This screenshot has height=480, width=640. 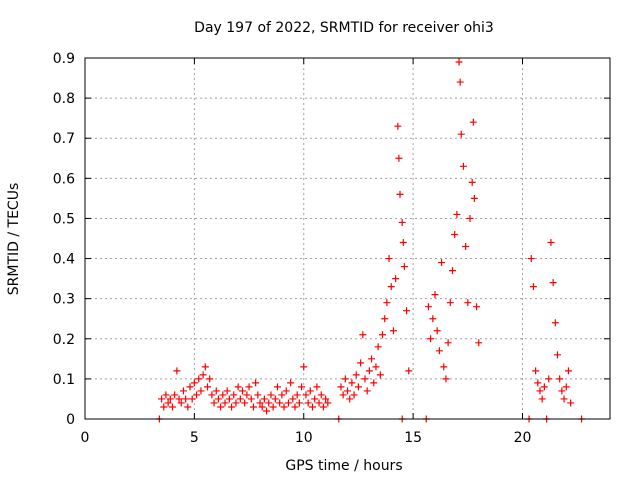 What do you see at coordinates (304, 438) in the screenshot?
I see `x-tick-label: 10` at bounding box center [304, 438].